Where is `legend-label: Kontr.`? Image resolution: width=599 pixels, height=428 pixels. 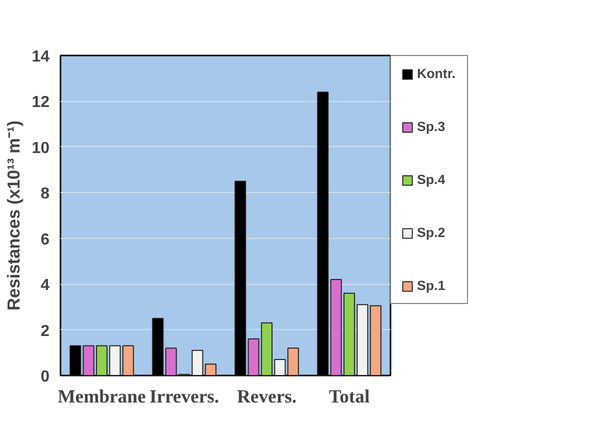 legend-label: Kontr. is located at coordinates (437, 73).